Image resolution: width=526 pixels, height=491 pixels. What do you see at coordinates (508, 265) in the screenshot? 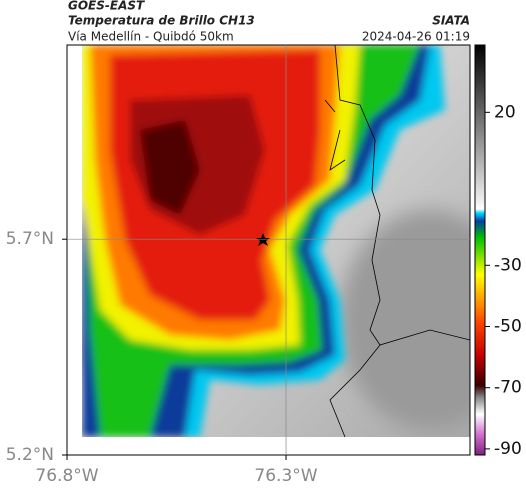
I see `colorbar-tick-label: -30` at bounding box center [508, 265].